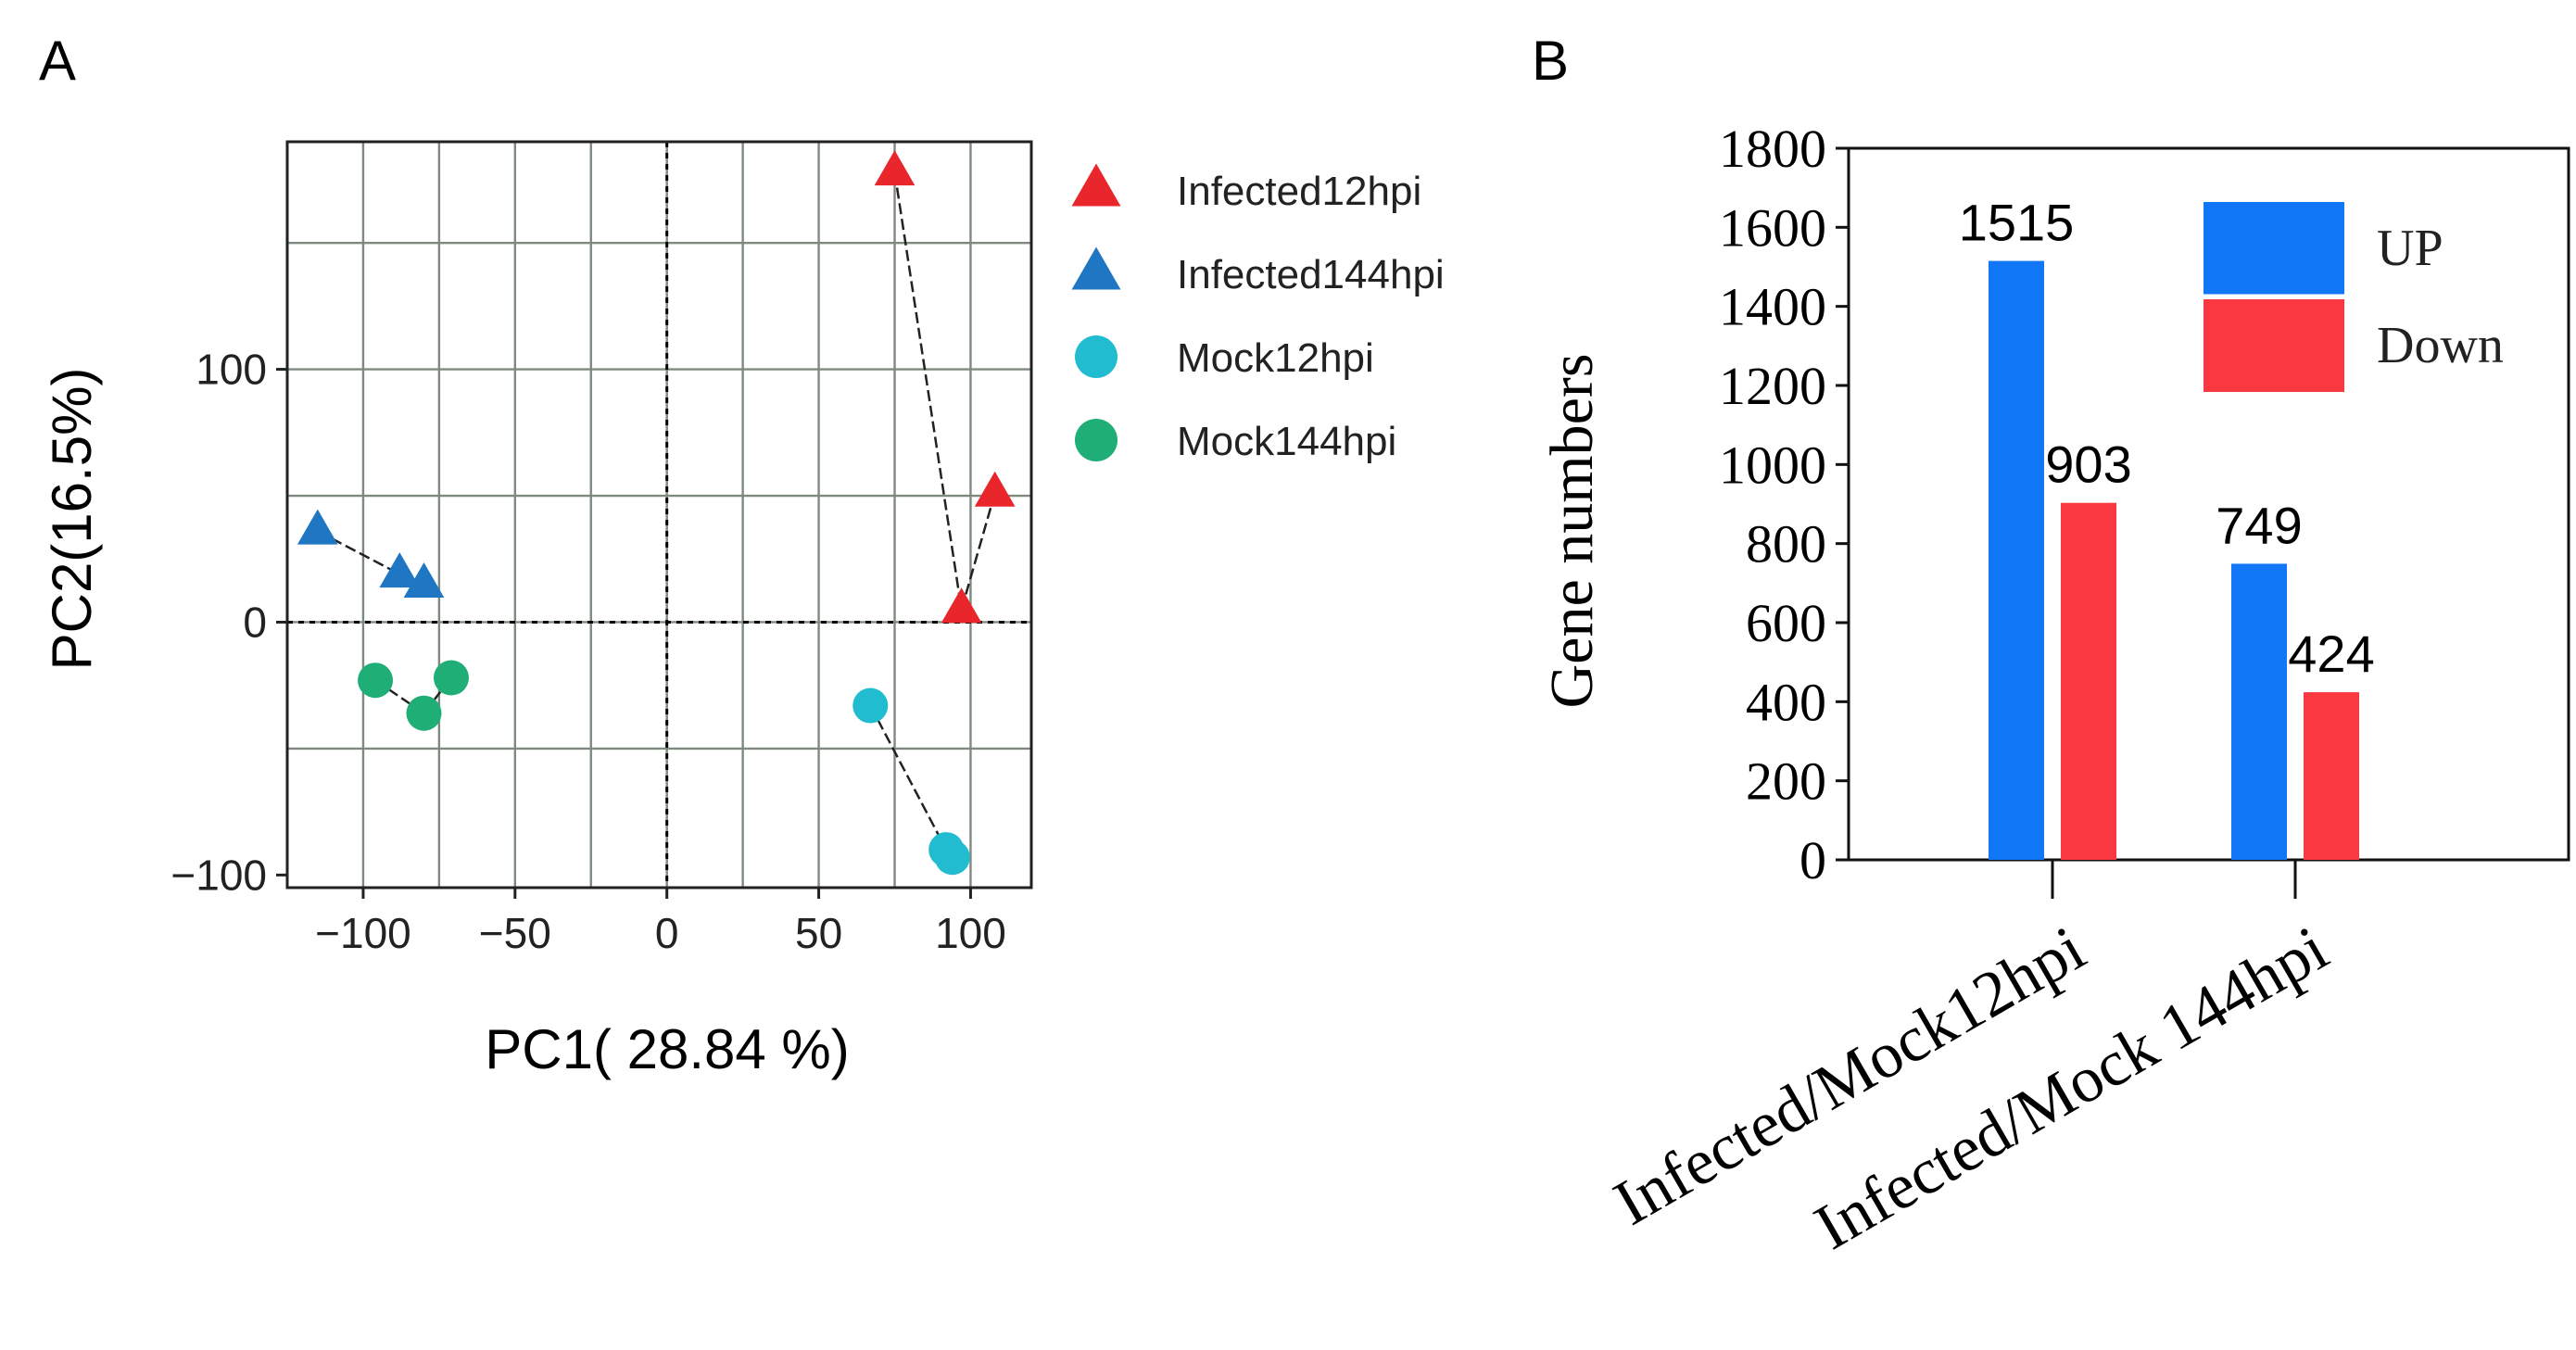 This screenshot has width=2576, height=1350. I want to click on pca-x-tick-label: −50, so click(515, 933).